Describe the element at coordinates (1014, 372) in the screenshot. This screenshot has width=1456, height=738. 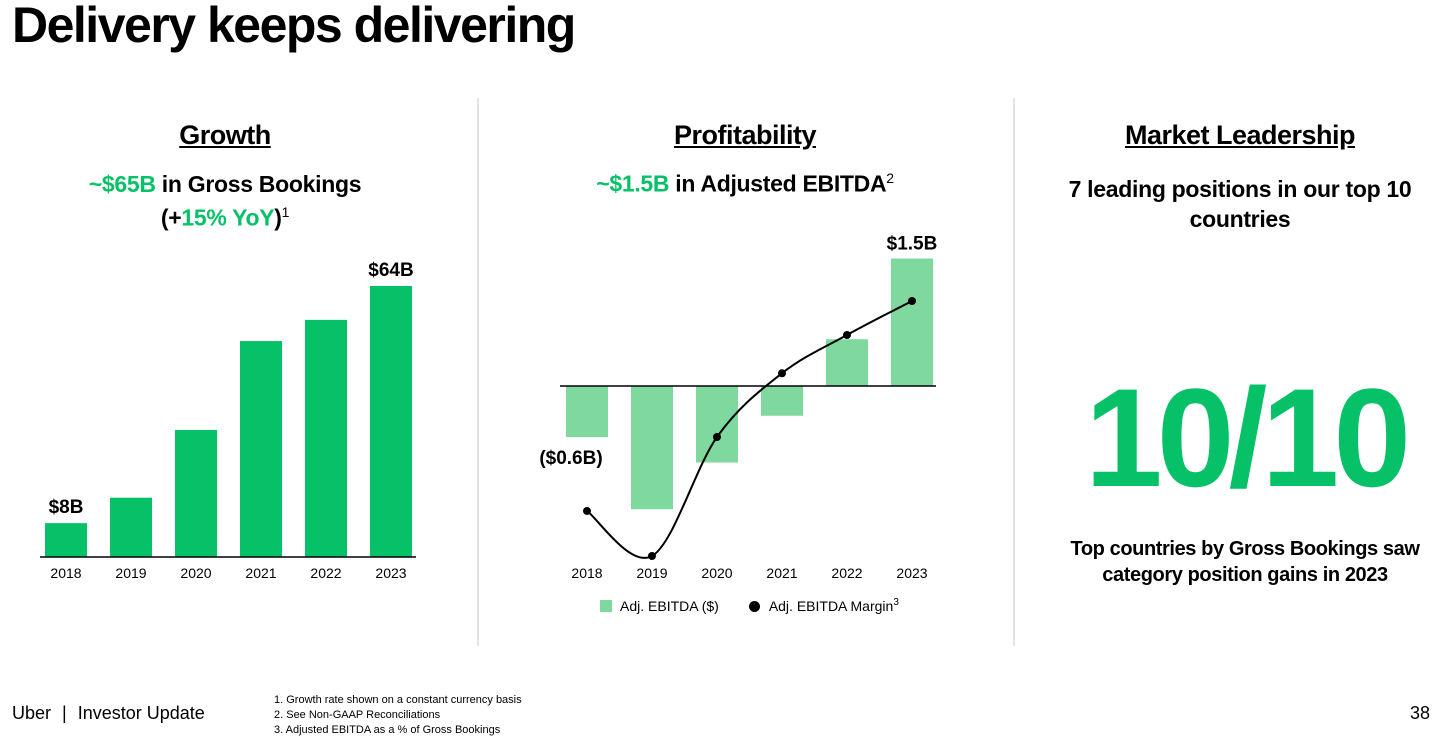
I see `panel-divider-right` at that location.